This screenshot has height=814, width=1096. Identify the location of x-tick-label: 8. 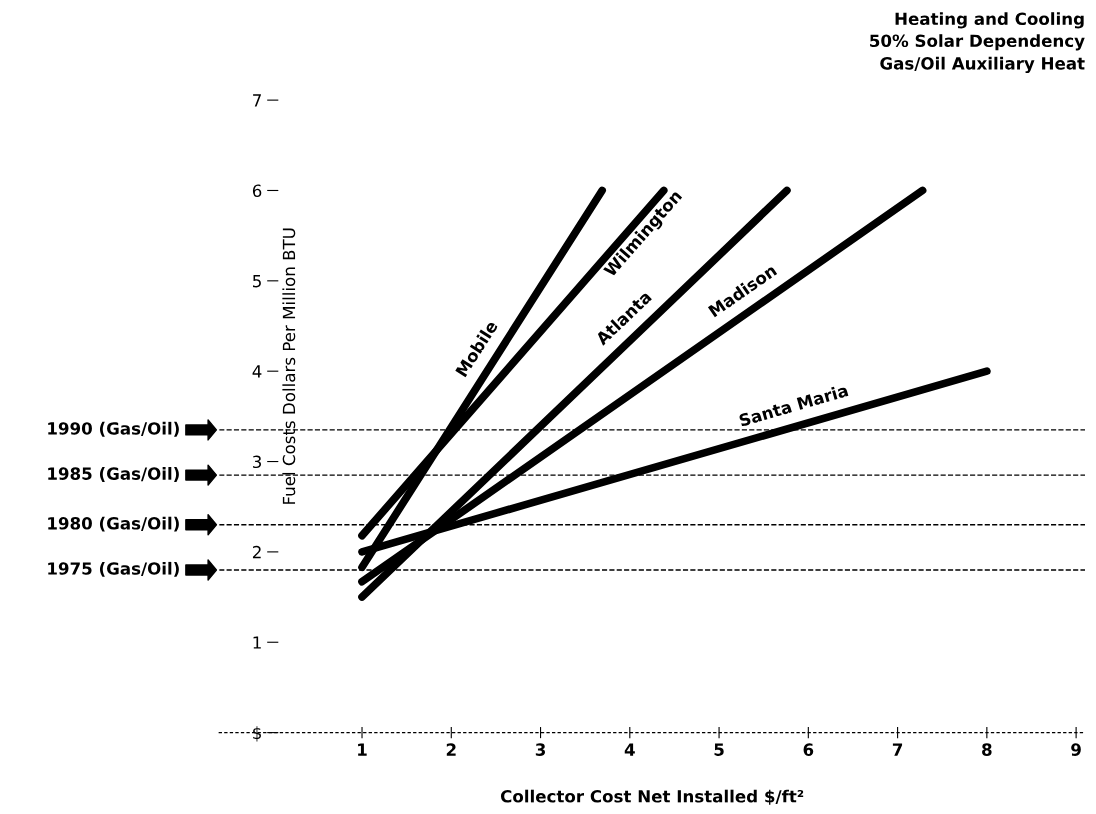
(987, 749).